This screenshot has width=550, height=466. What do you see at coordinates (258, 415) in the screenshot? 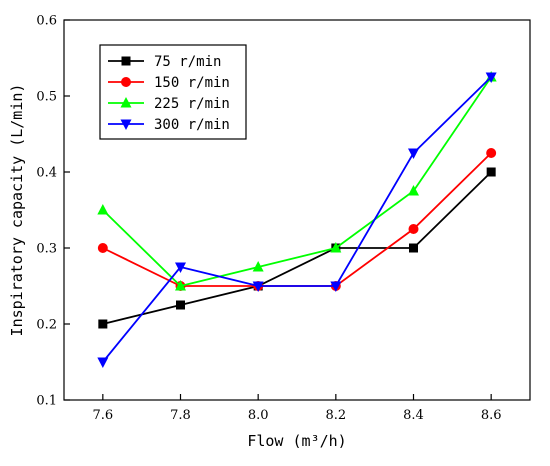
I see `x-tick-label: 8.0` at bounding box center [258, 415].